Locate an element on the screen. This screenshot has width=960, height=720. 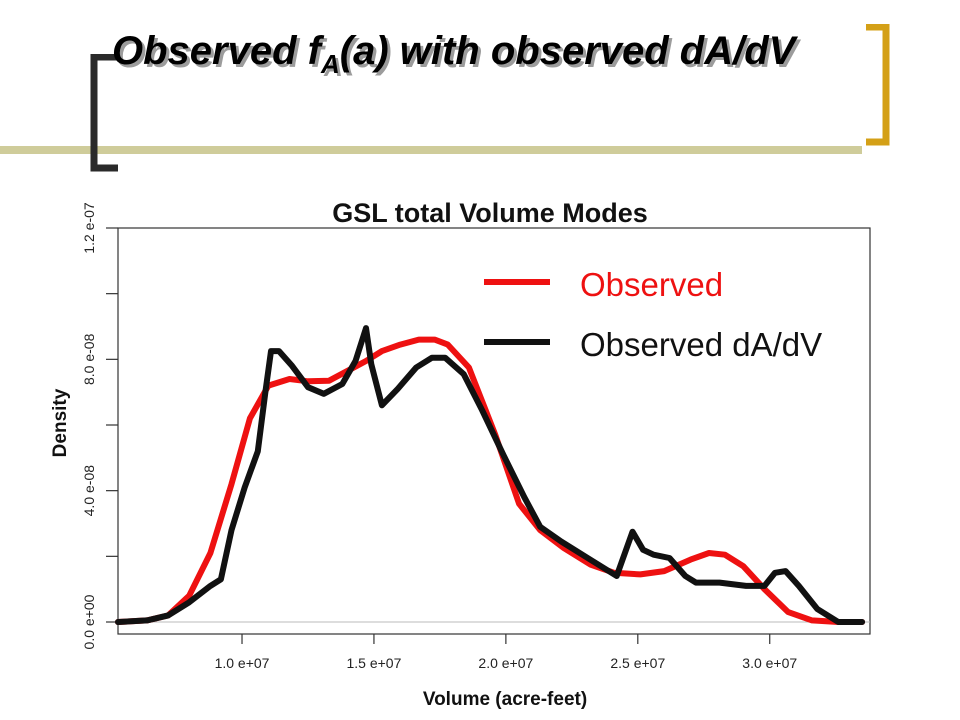
legend-label-observed: Observed is located at coordinates (651, 284).